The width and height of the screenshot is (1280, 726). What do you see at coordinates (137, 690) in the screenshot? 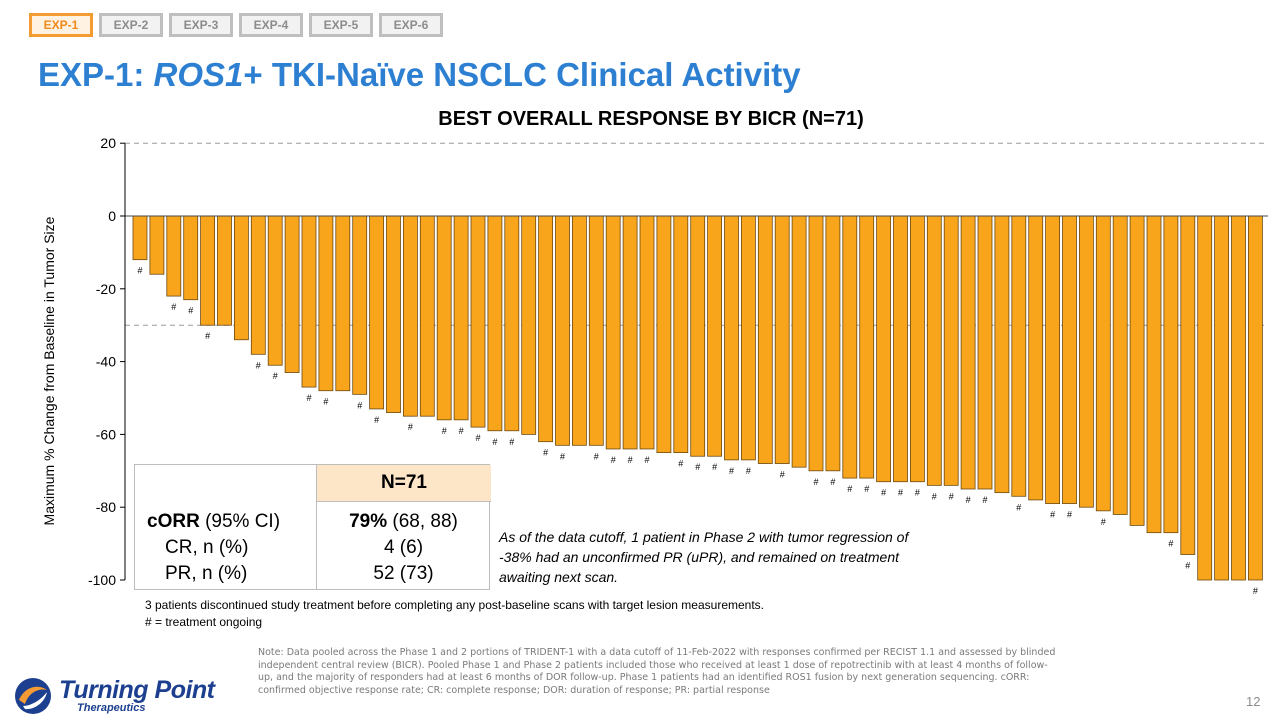
I see `logo-name: Turning Point` at bounding box center [137, 690].